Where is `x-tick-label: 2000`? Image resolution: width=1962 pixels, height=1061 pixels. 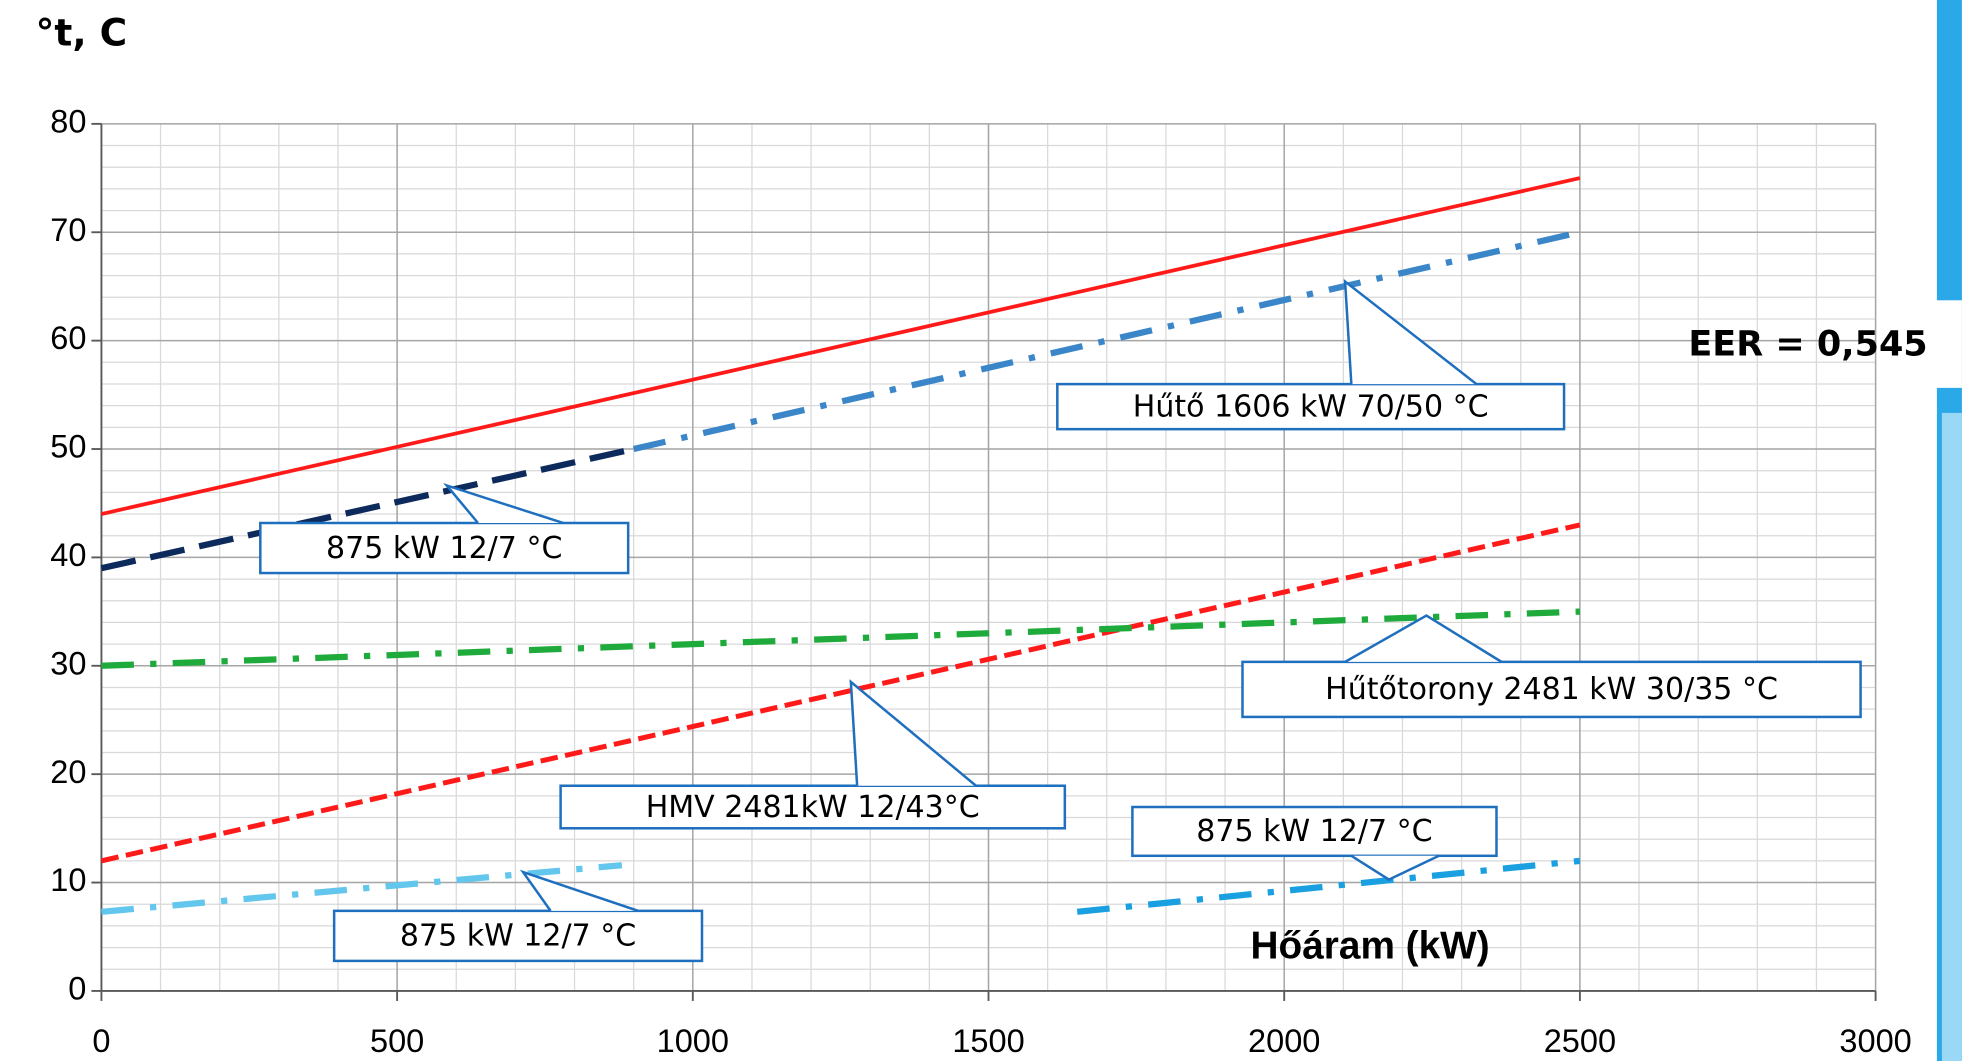 x-tick-label: 2000 is located at coordinates (1284, 1041).